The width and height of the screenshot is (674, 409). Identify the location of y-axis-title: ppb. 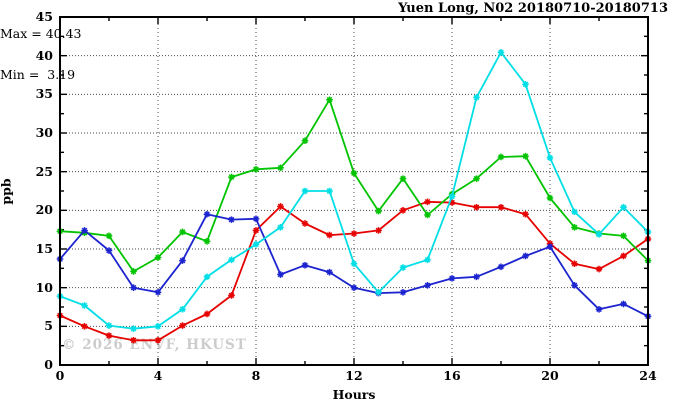
(7, 191).